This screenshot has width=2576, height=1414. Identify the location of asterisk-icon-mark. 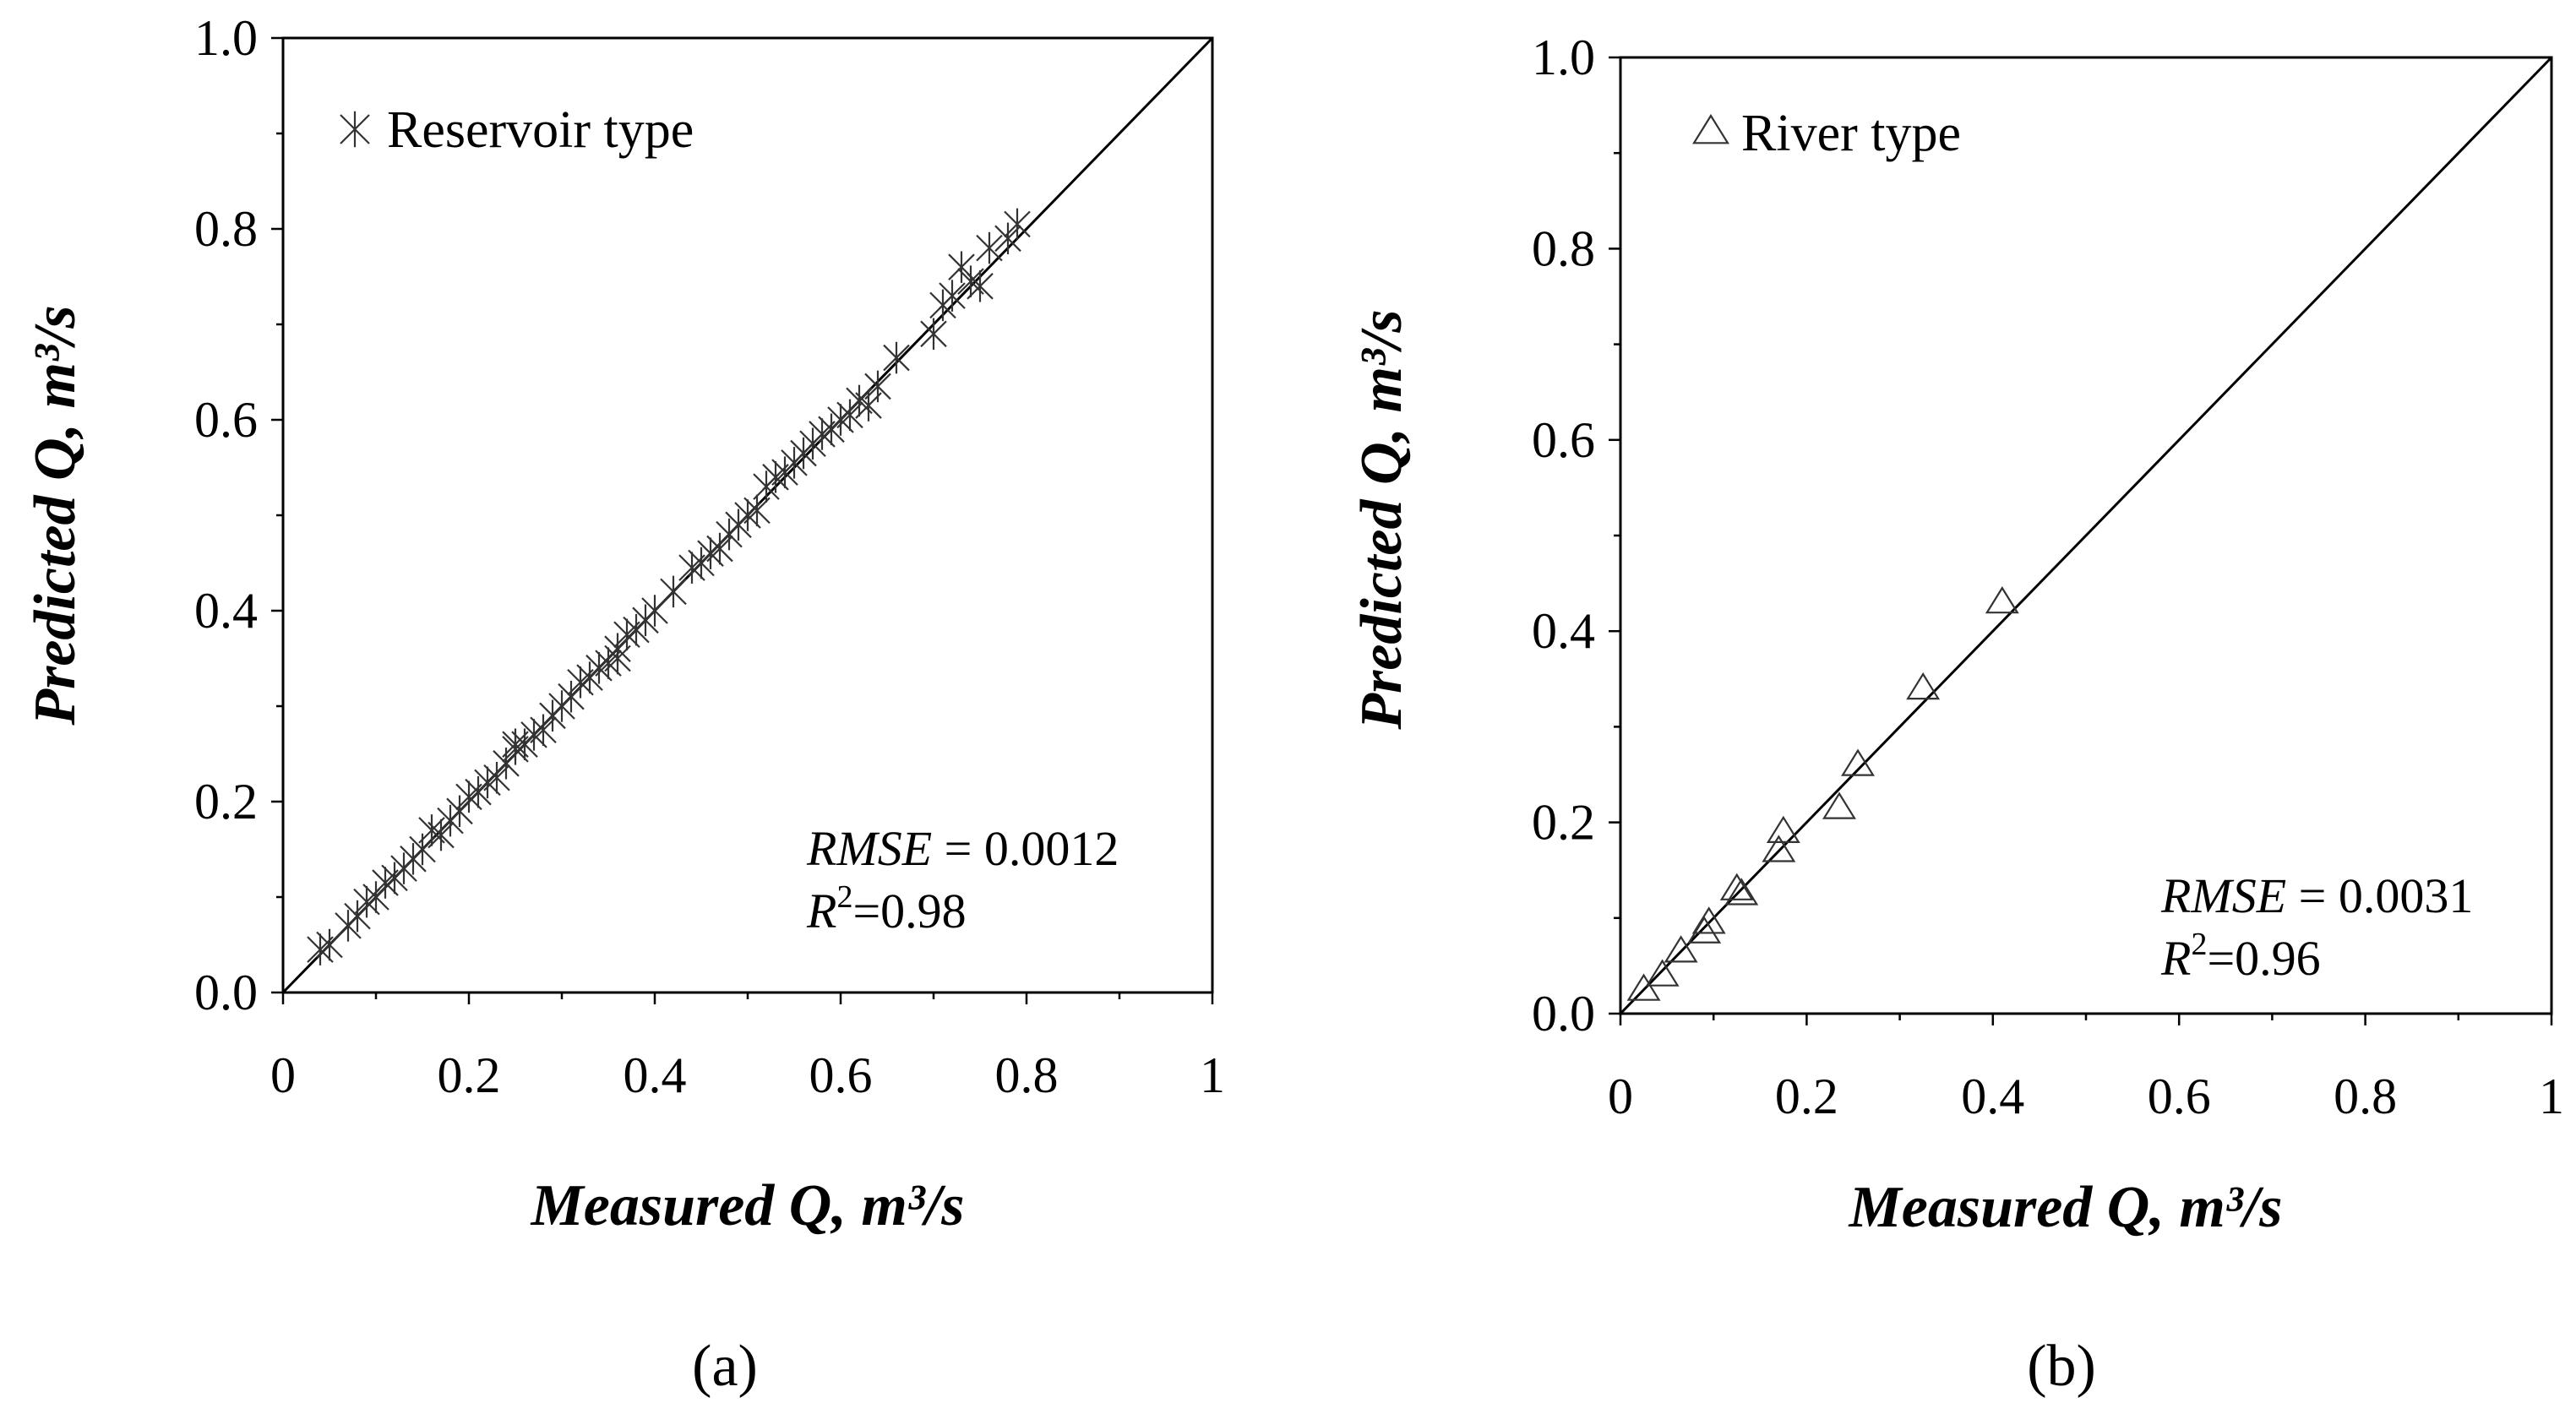
(355, 129).